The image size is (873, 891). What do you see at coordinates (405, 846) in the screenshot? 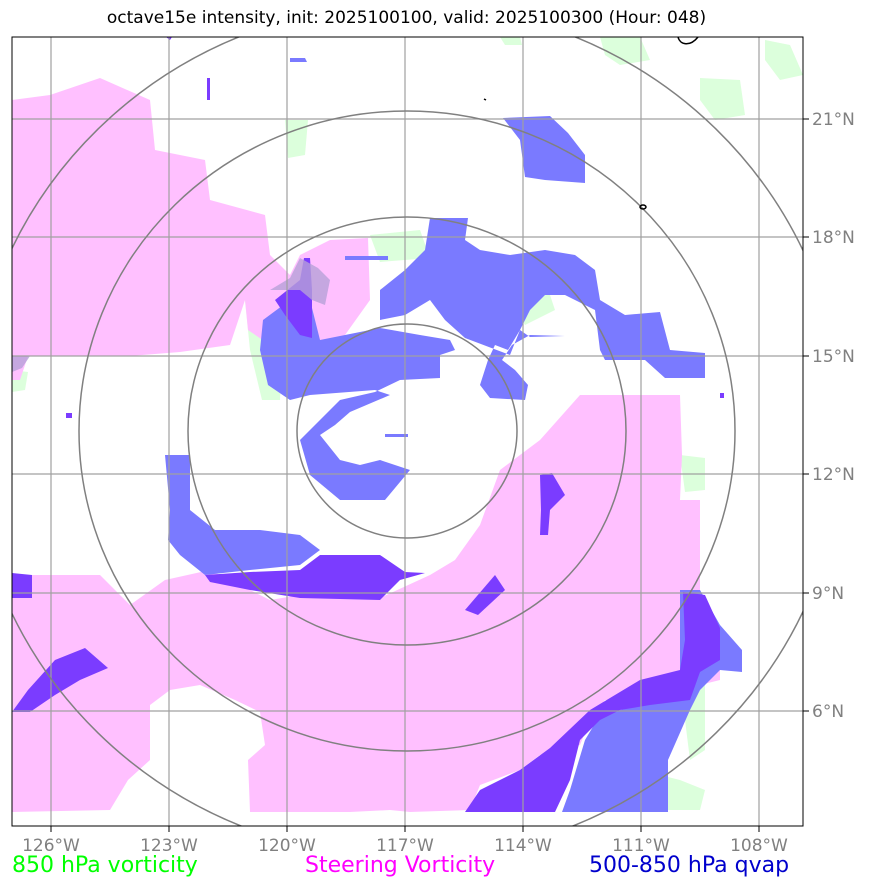
I see `lon-label: 117°W` at bounding box center [405, 846].